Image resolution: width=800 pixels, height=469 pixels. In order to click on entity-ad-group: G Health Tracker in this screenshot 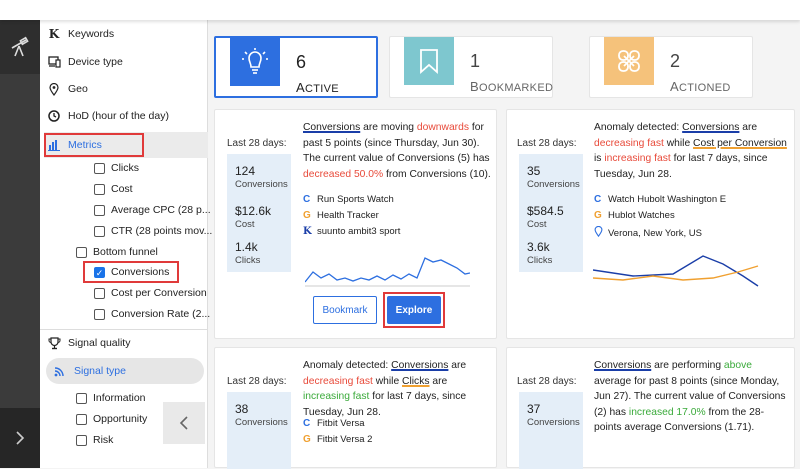, I will do `click(341, 215)`.